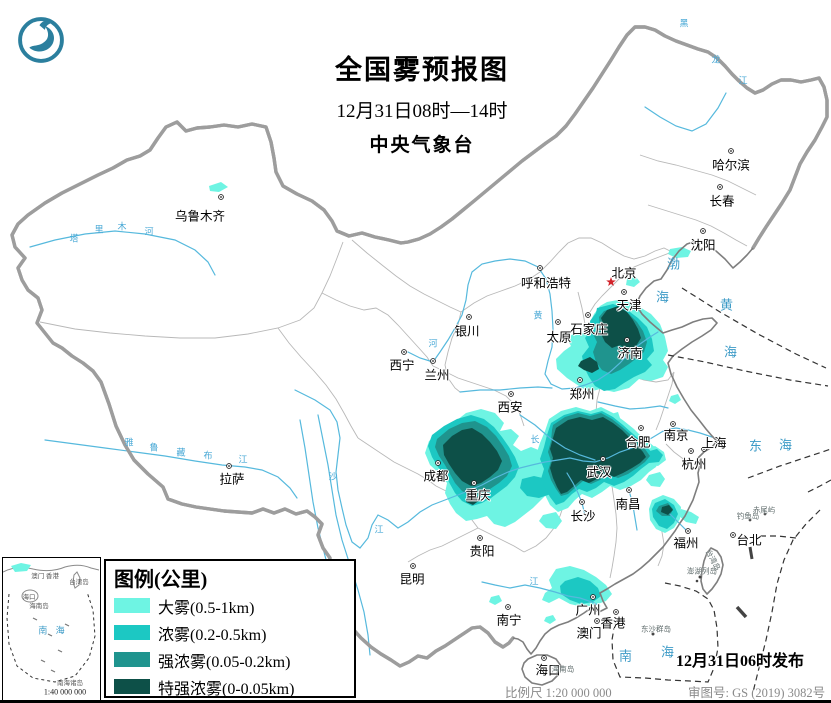 This screenshot has height=703, width=831. I want to click on inset-fog-patch, so click(21, 567).